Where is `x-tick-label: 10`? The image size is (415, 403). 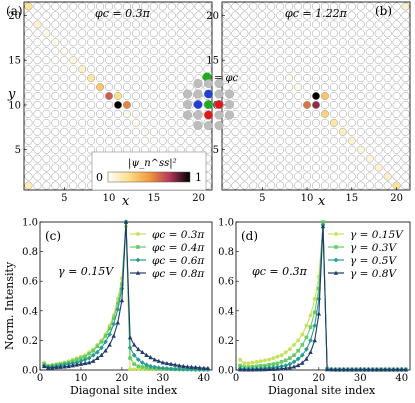 x-tick-label: 10 is located at coordinates (81, 378).